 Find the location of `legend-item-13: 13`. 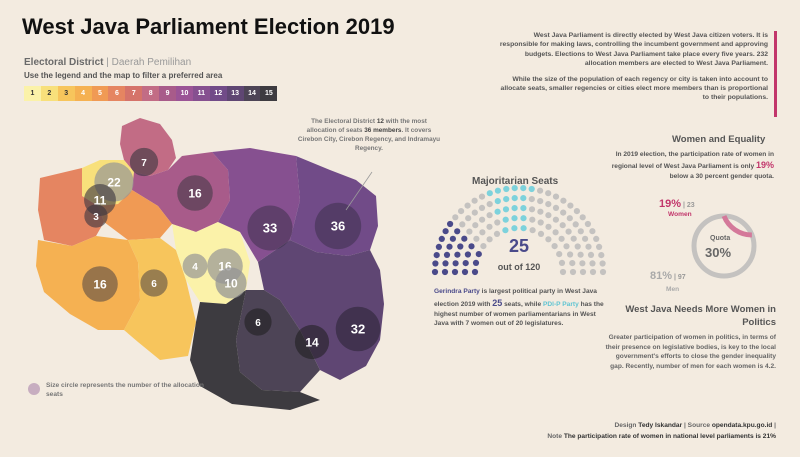

legend-item-13: 13 is located at coordinates (235, 93).